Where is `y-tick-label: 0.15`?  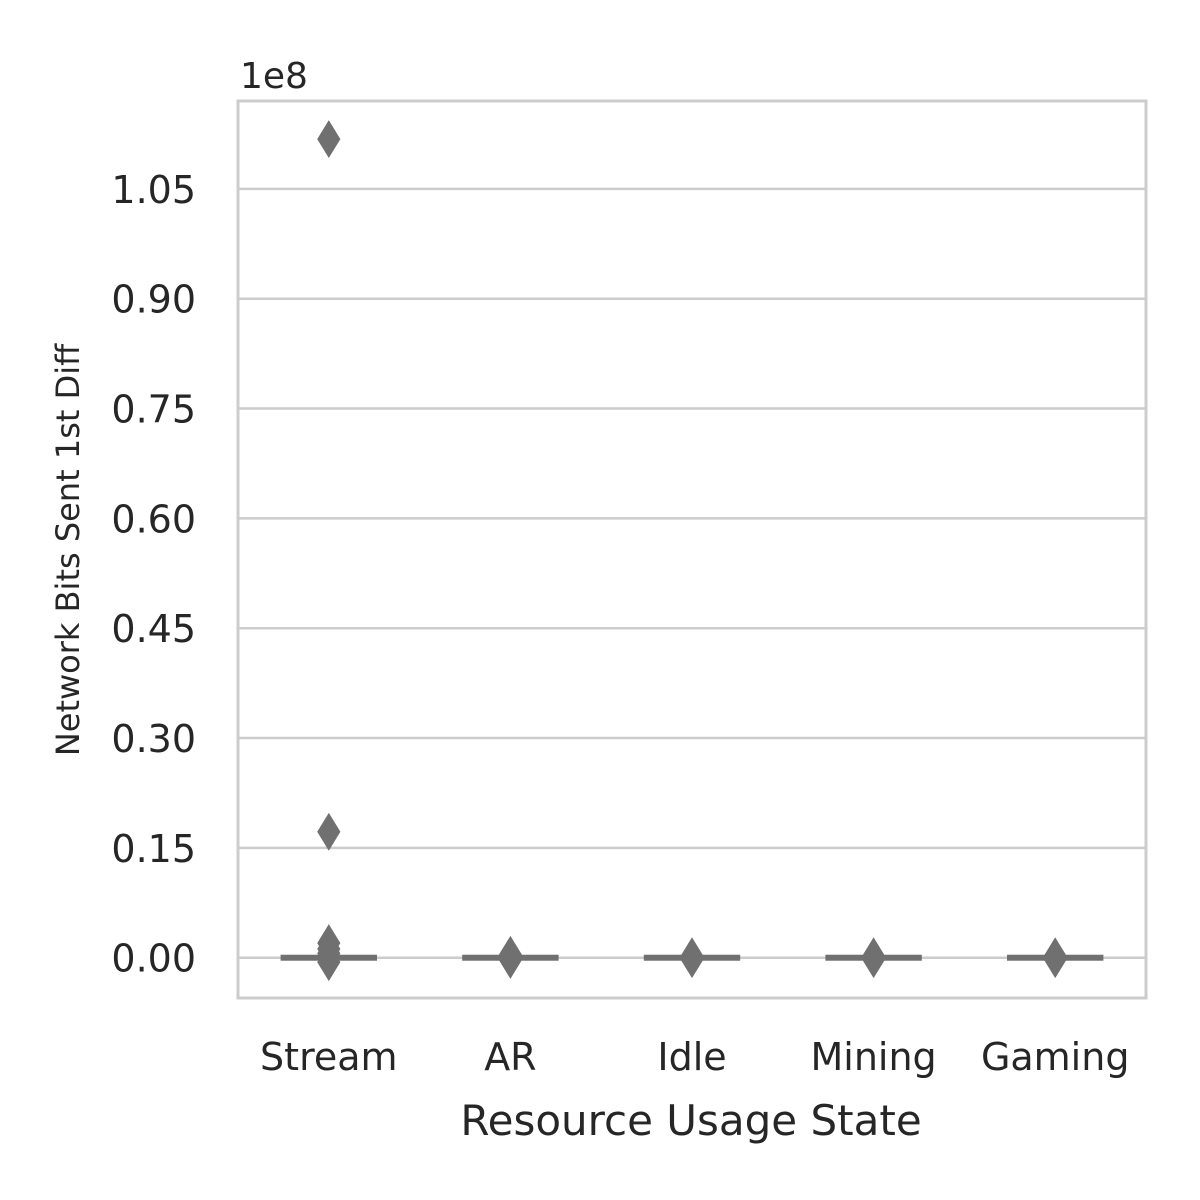 y-tick-label: 0.15 is located at coordinates (153, 849).